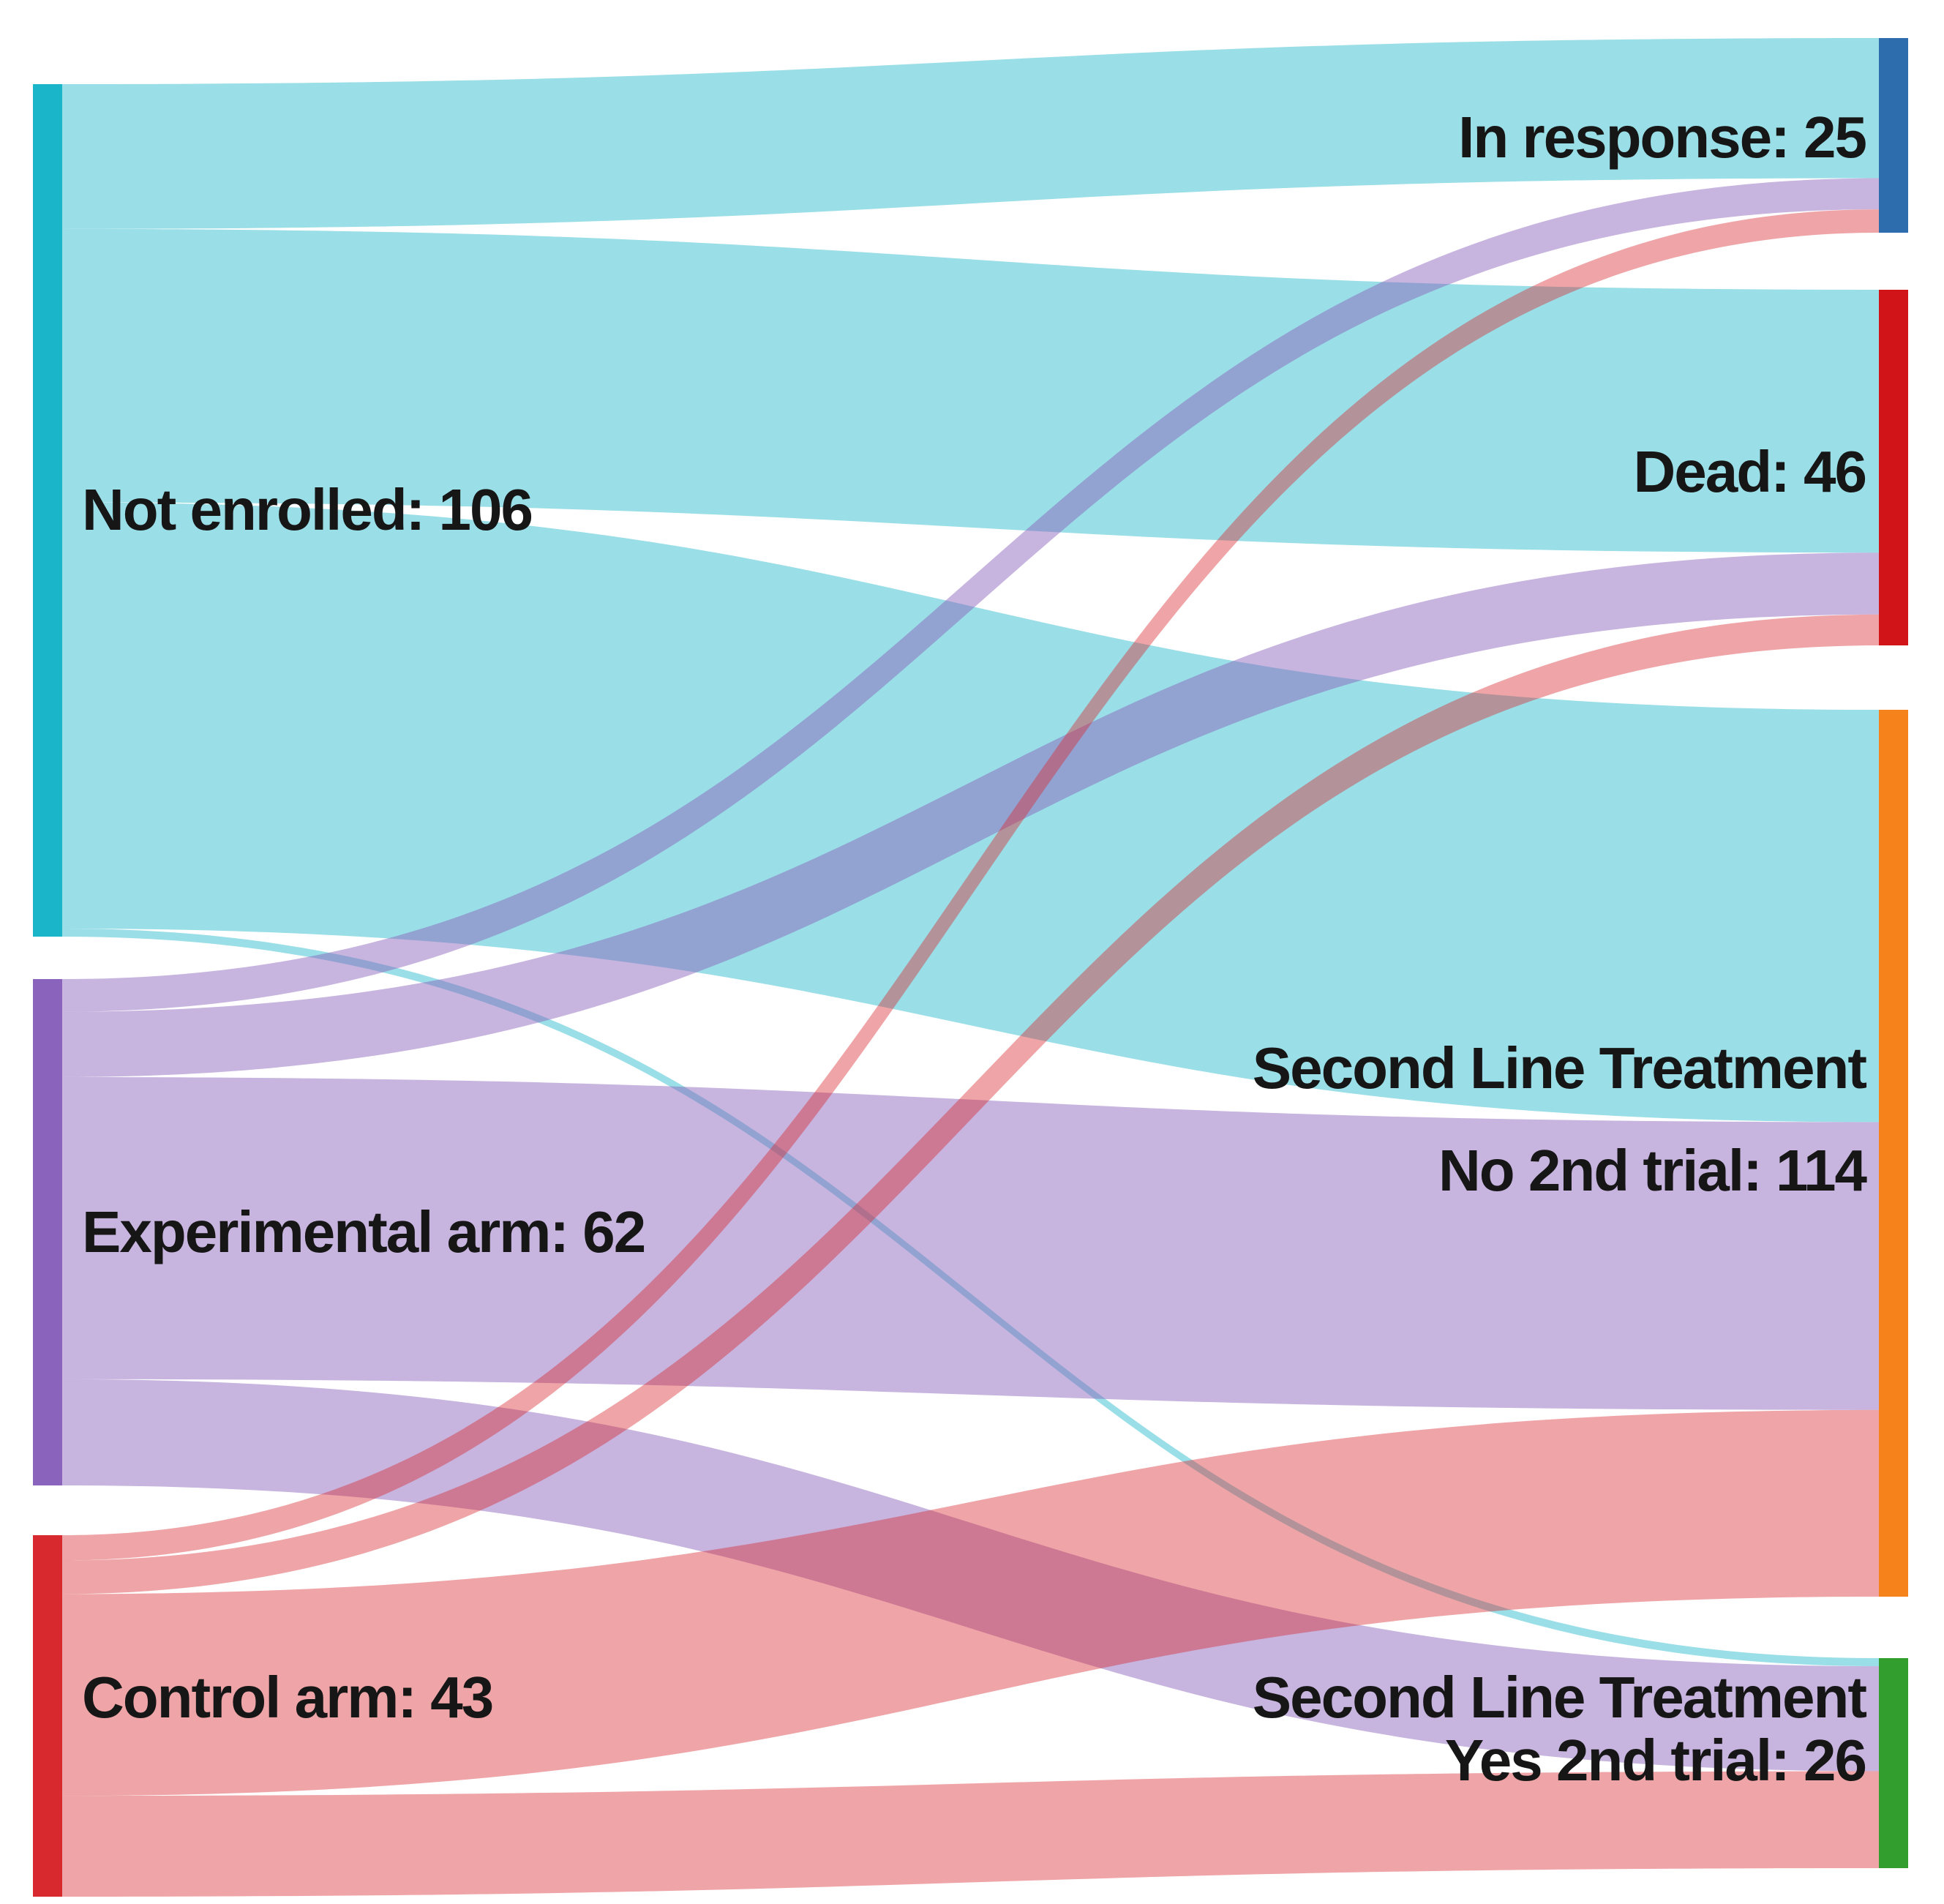 The image size is (1944, 1904). What do you see at coordinates (1893, 135) in the screenshot?
I see `node-bar-in_response` at bounding box center [1893, 135].